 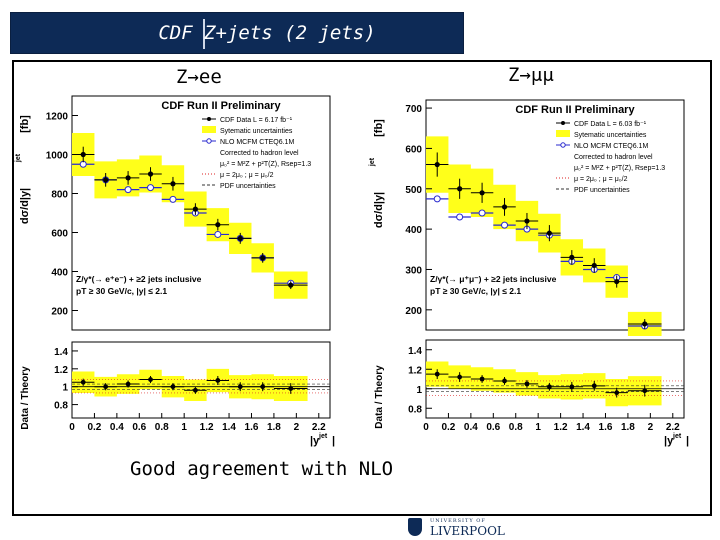 I want to click on chart0-xtick-label: 0.2, so click(x=94, y=427).